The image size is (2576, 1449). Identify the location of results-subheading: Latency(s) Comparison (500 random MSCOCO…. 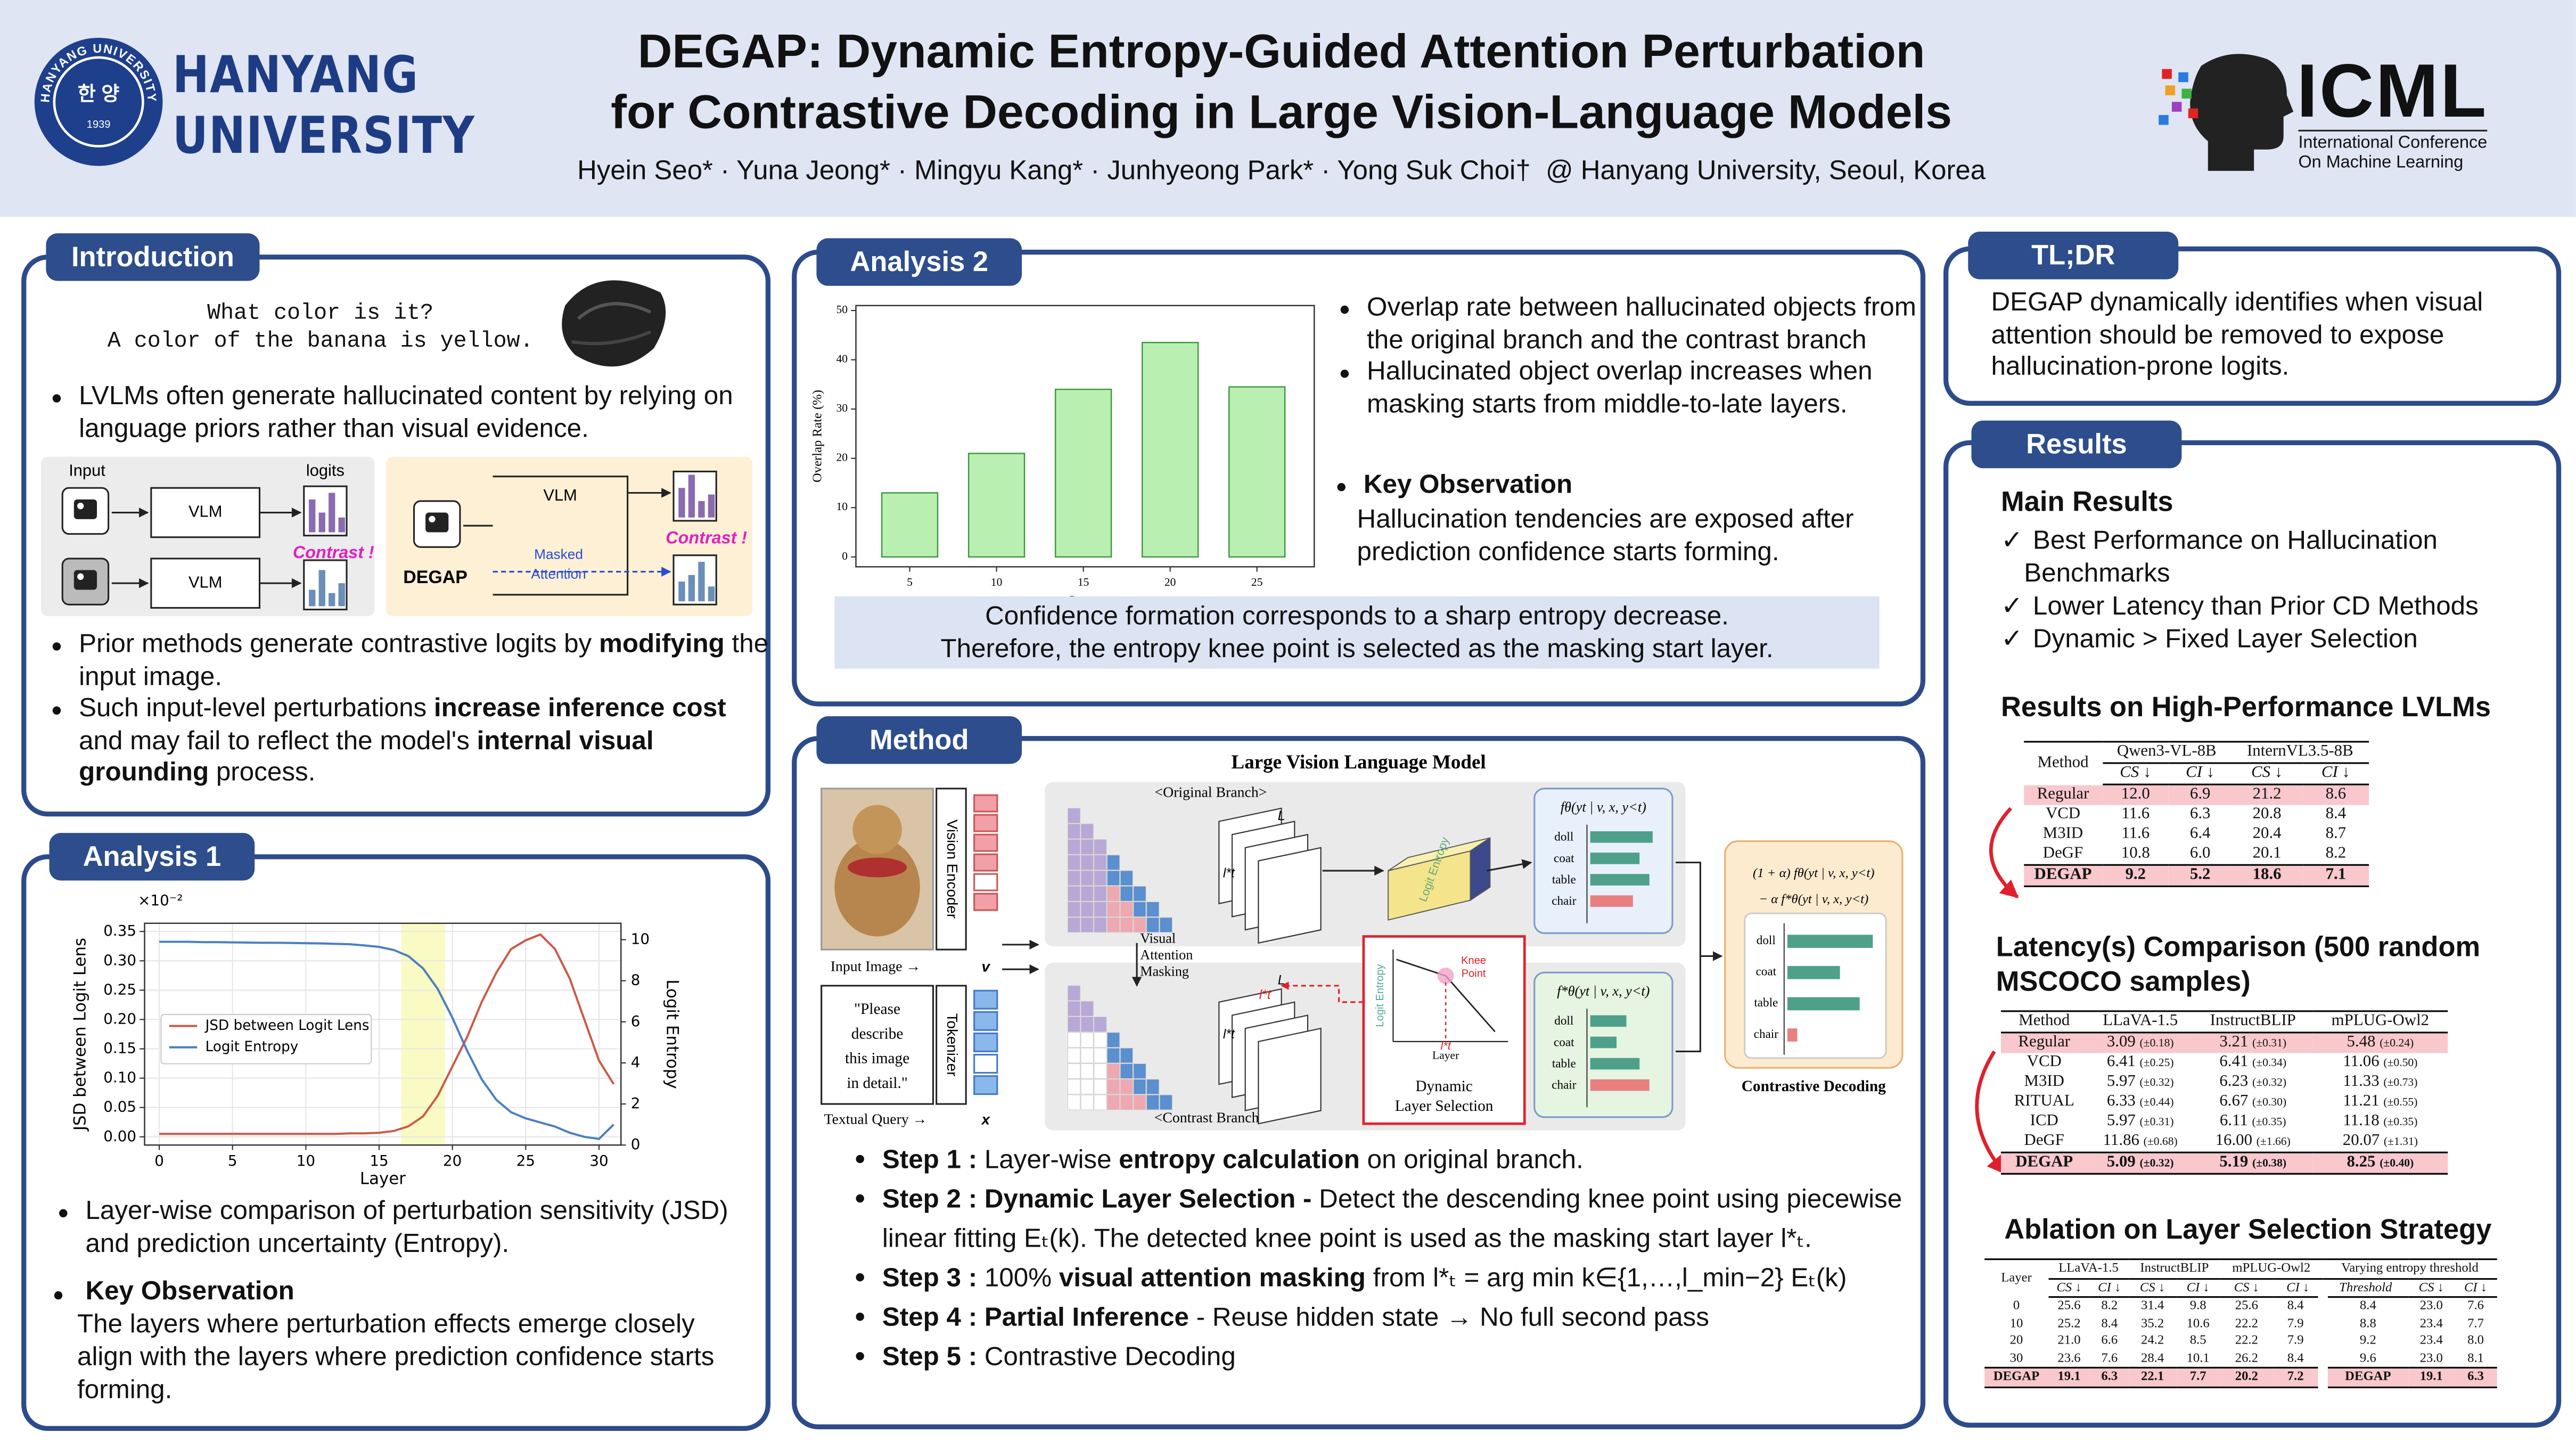
(2238, 964).